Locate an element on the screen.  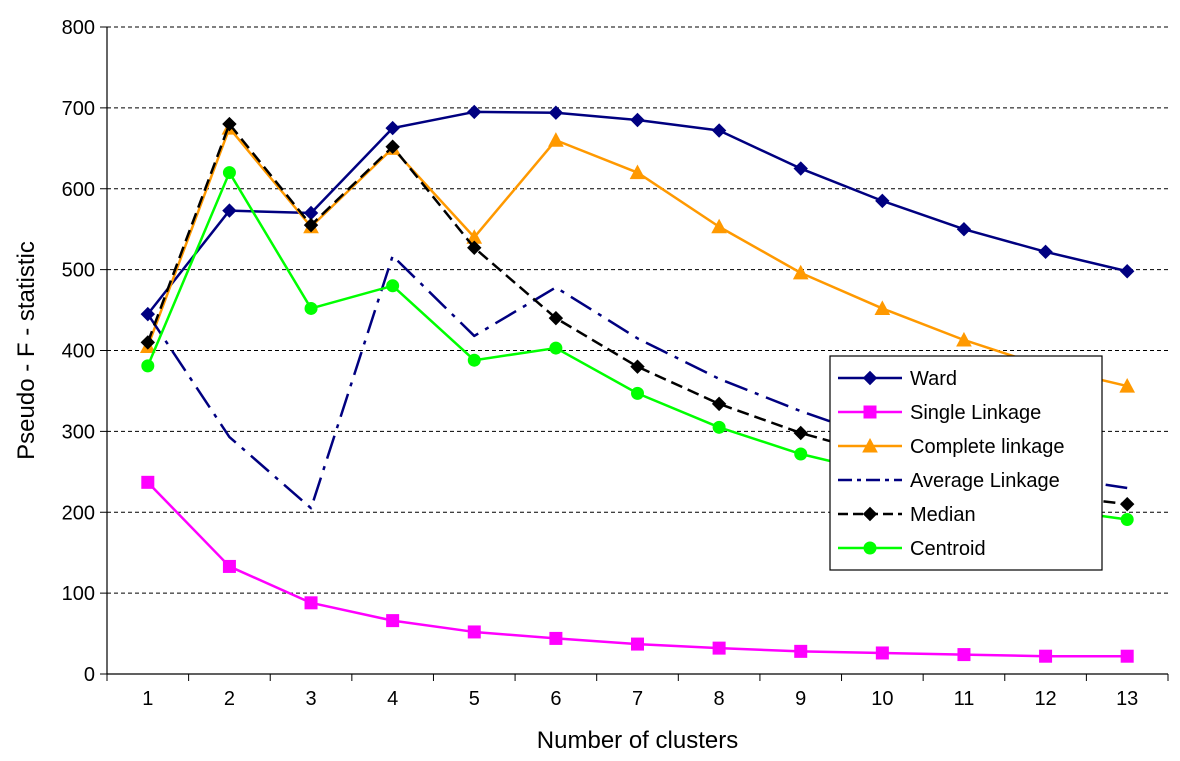
x-axis-title: Number of clusters is located at coordinates (637, 740).